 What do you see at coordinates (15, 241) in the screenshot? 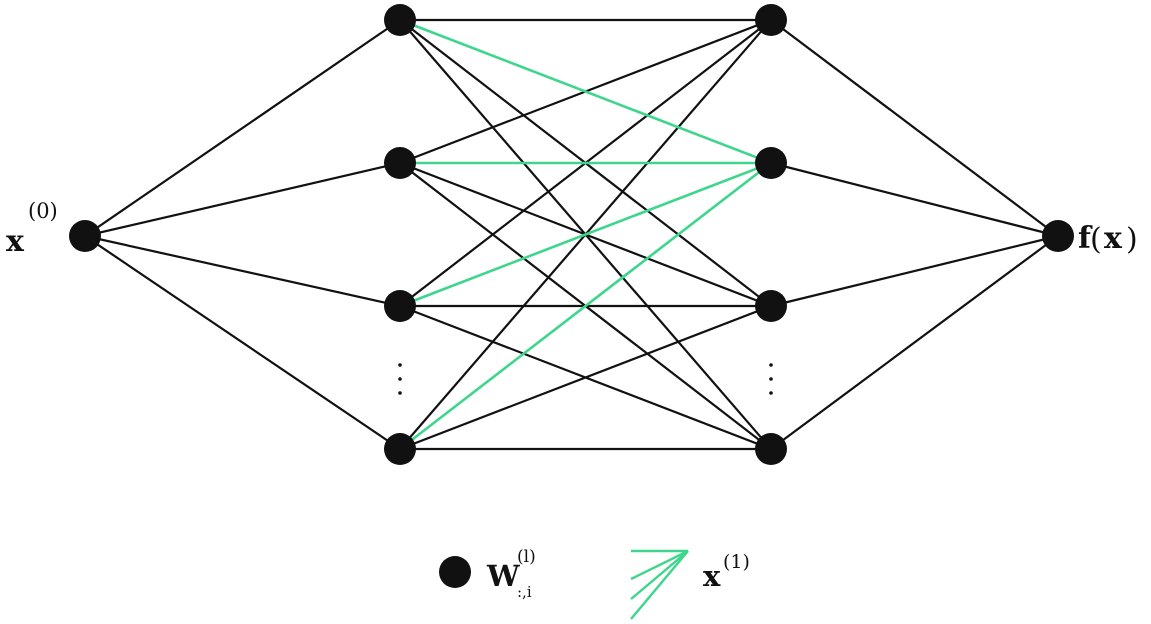
I see `input-label-main: x` at bounding box center [15, 241].